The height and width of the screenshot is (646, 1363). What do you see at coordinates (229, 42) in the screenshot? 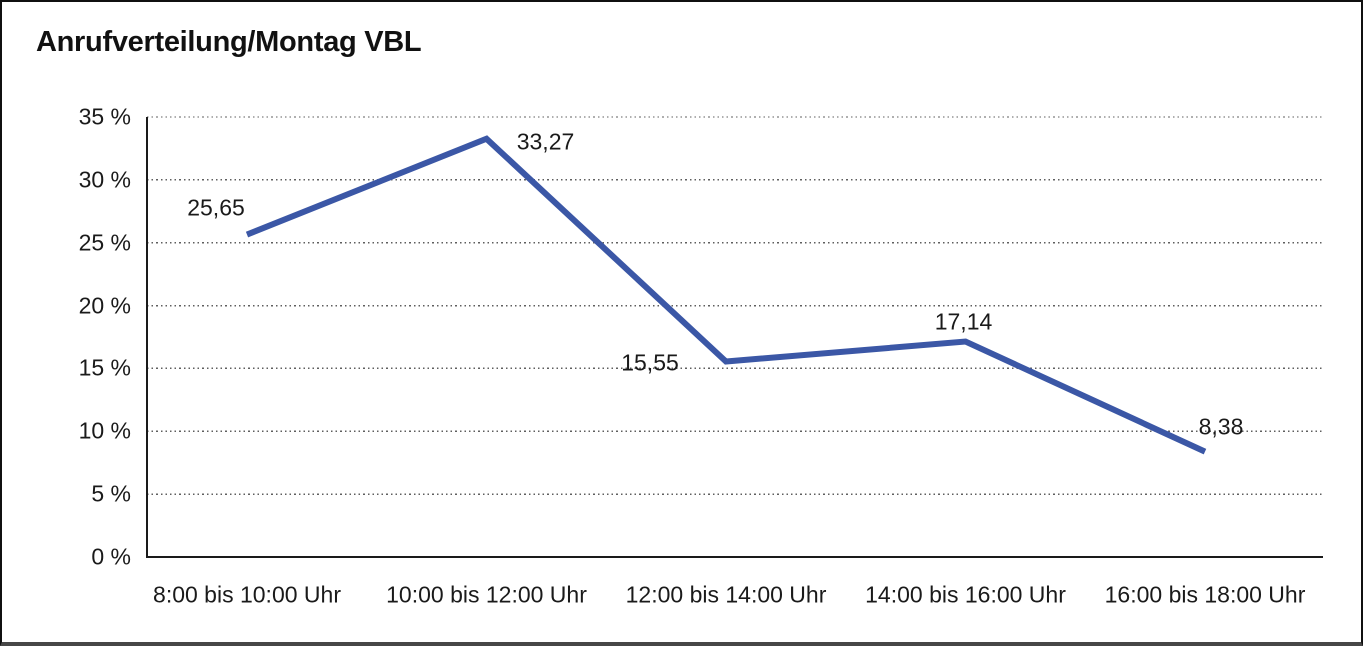
I see `chart-title: Anrufverteilung/Montag VBL` at bounding box center [229, 42].